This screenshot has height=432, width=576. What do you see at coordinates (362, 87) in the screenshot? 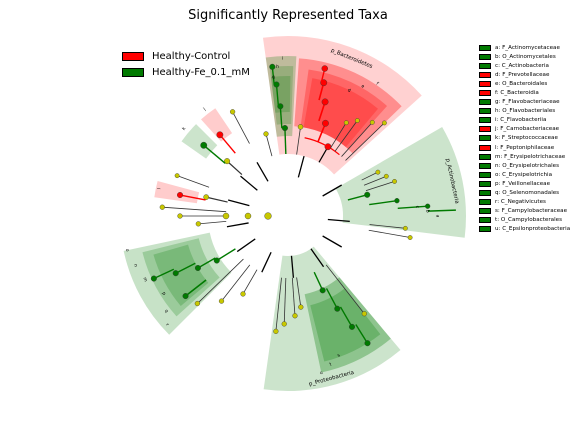
I see `taxon-key-letter: e` at bounding box center [362, 87].